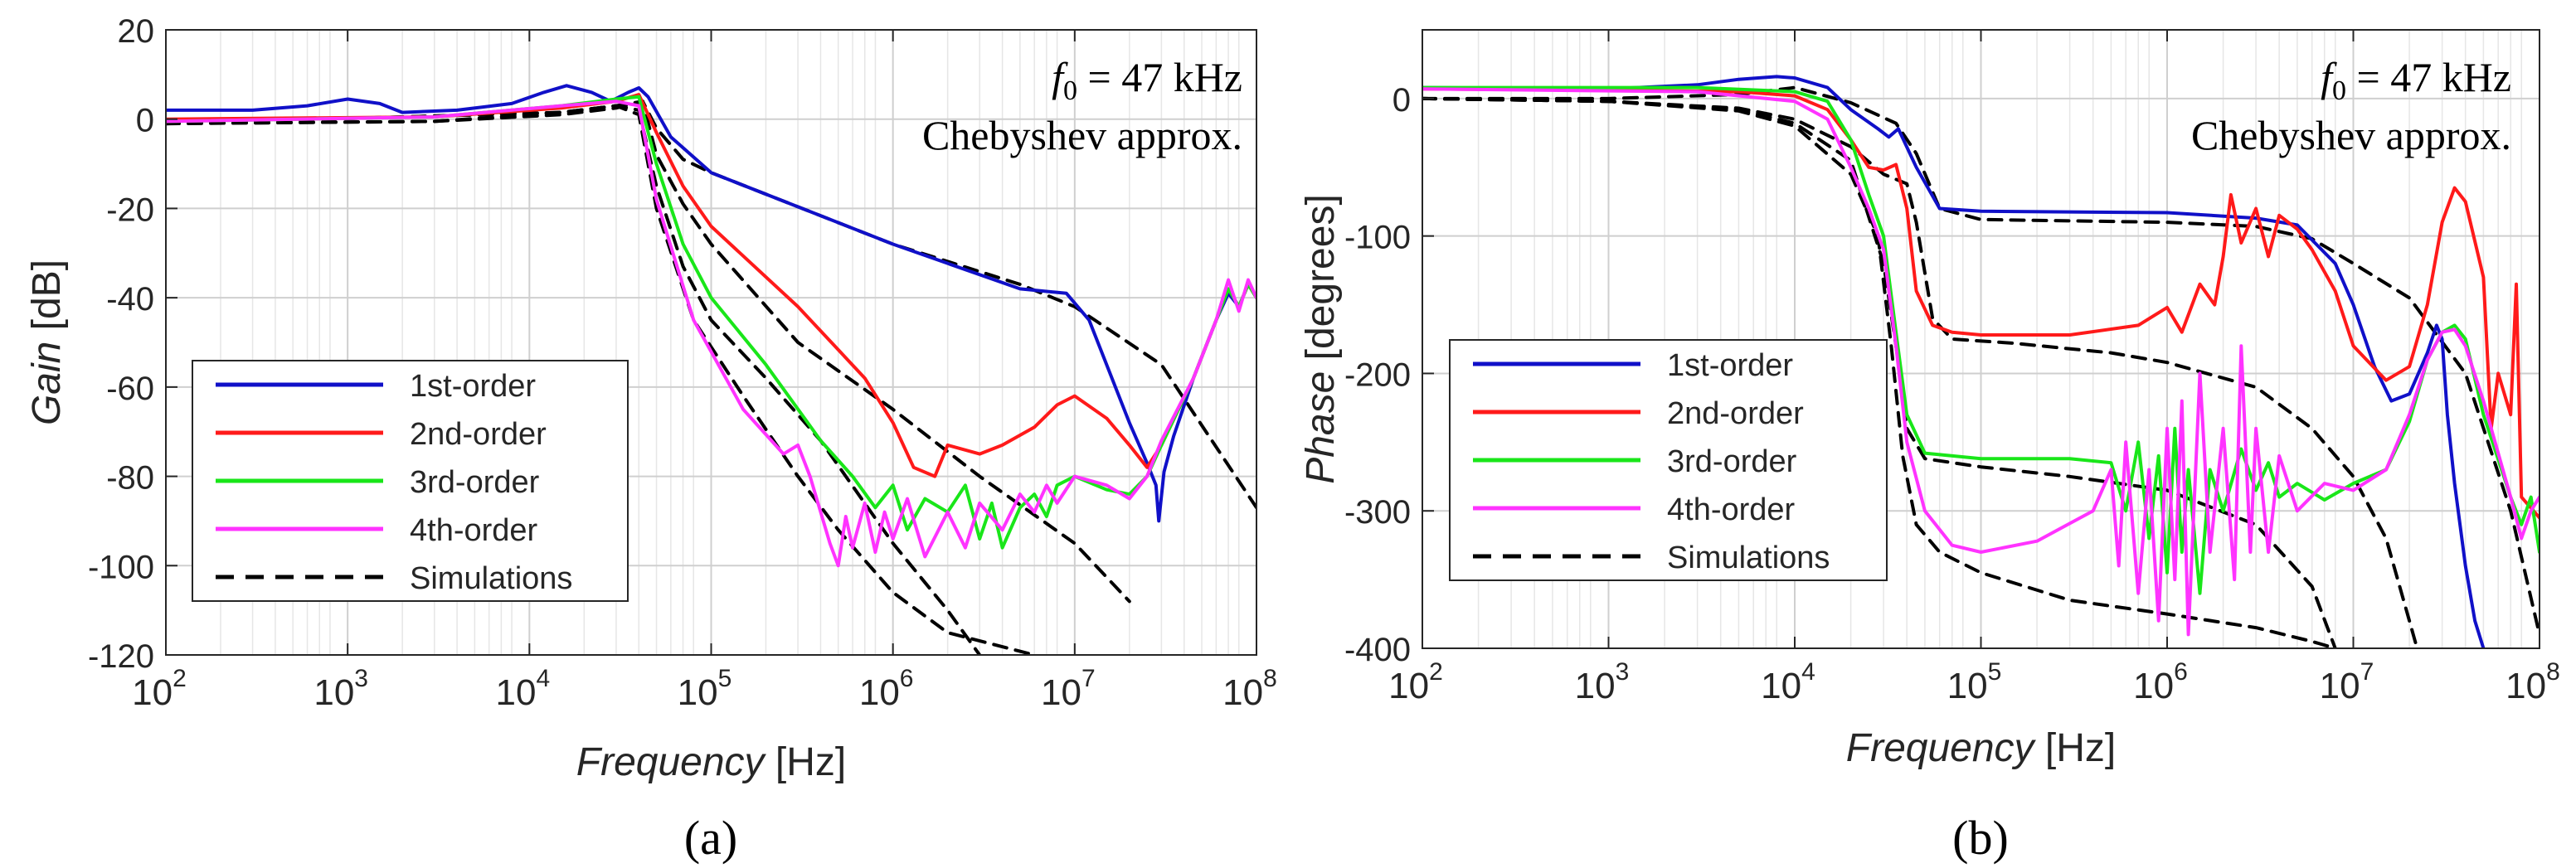 Image resolution: width=2576 pixels, height=868 pixels. I want to click on panel-label: (a), so click(711, 838).